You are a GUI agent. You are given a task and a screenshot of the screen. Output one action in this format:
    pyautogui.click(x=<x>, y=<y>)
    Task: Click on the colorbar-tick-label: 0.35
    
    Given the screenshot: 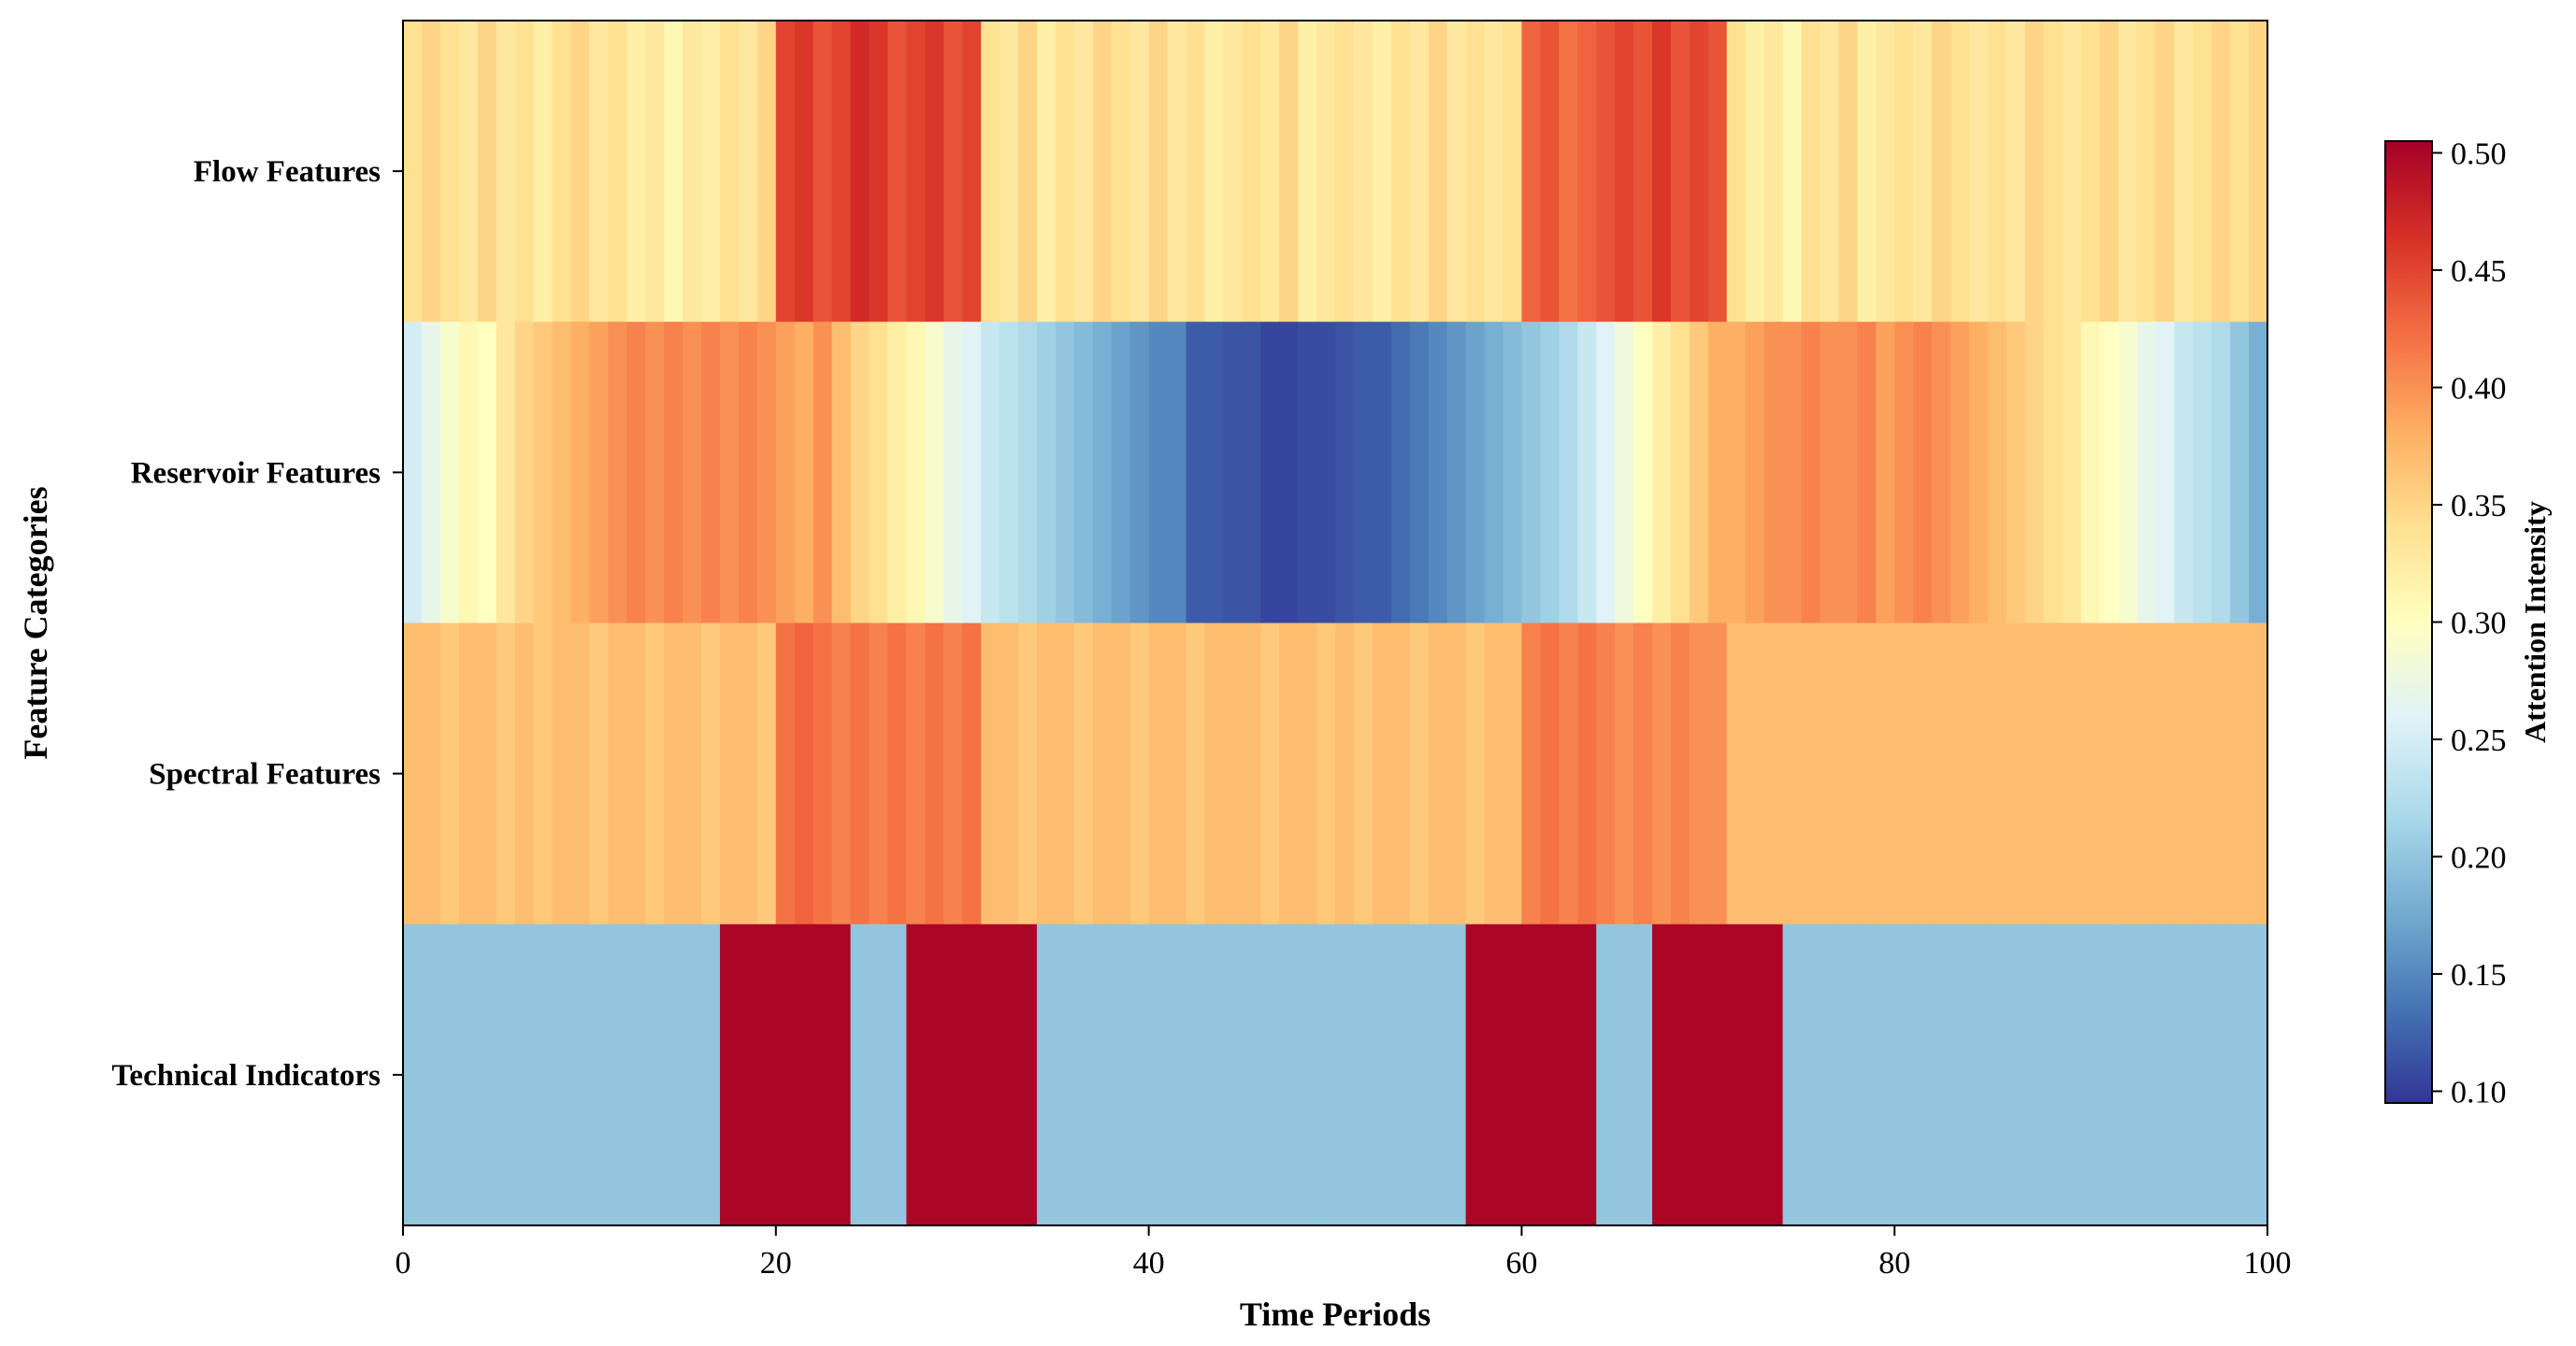 What is the action you would take?
    pyautogui.click(x=2479, y=506)
    